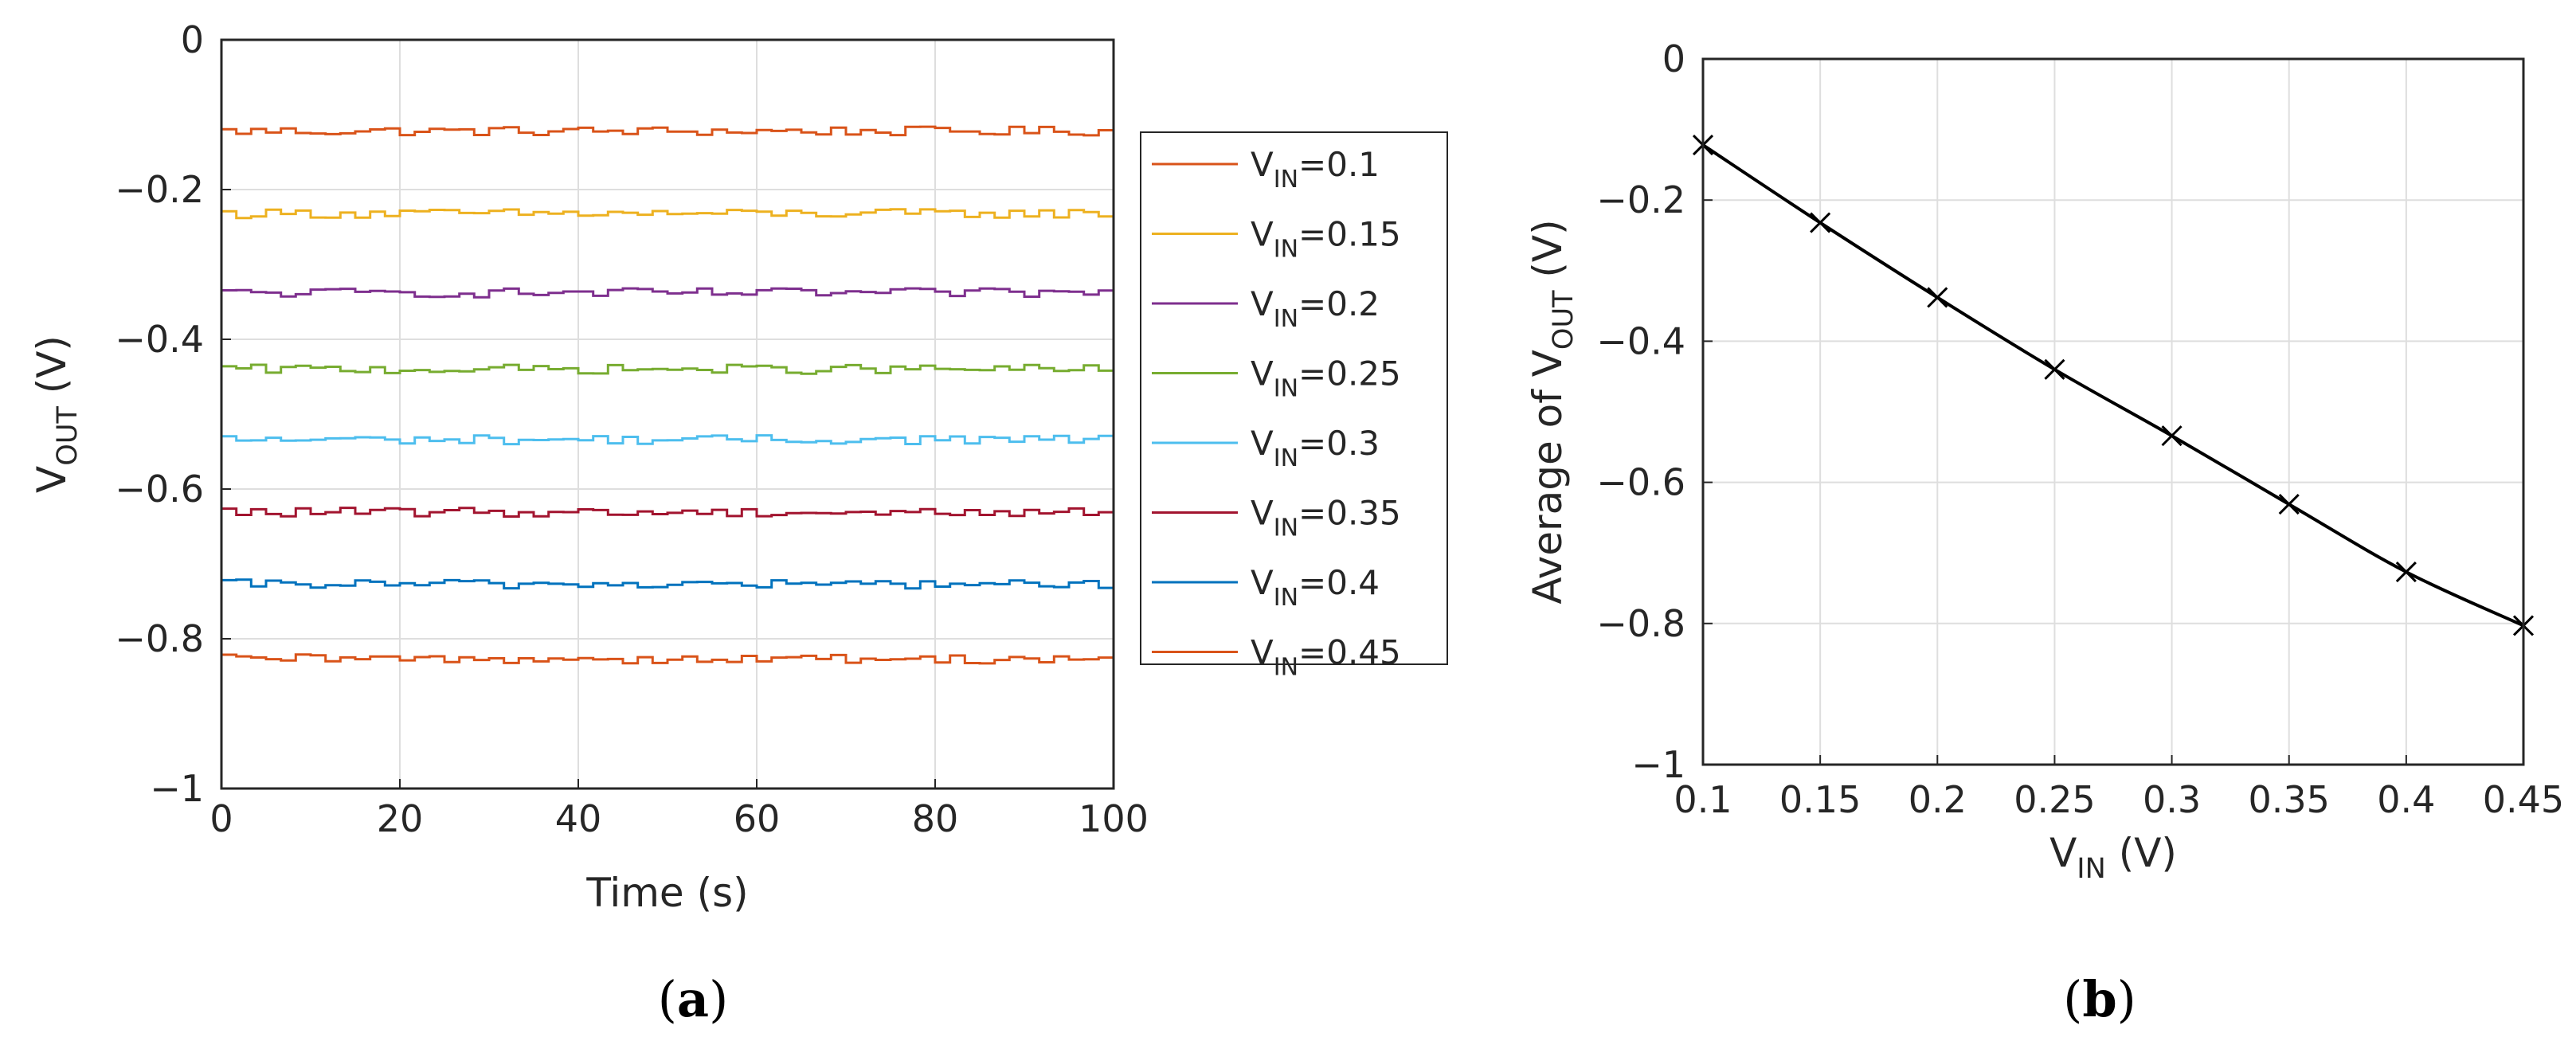  I want to click on chart-a-x-axis-label: Time (s), so click(666, 893).